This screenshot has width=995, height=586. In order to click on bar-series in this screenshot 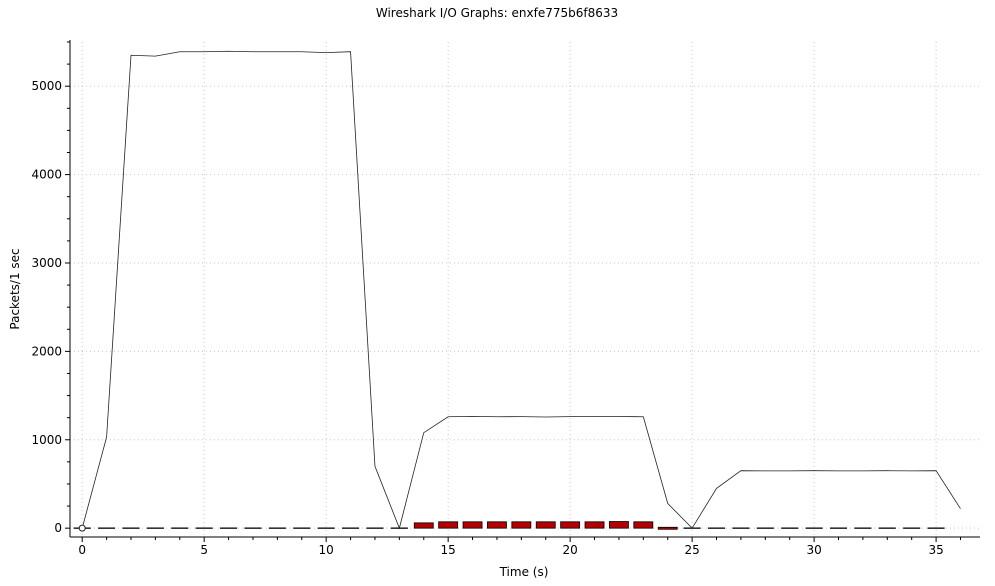, I will do `click(545, 525)`.